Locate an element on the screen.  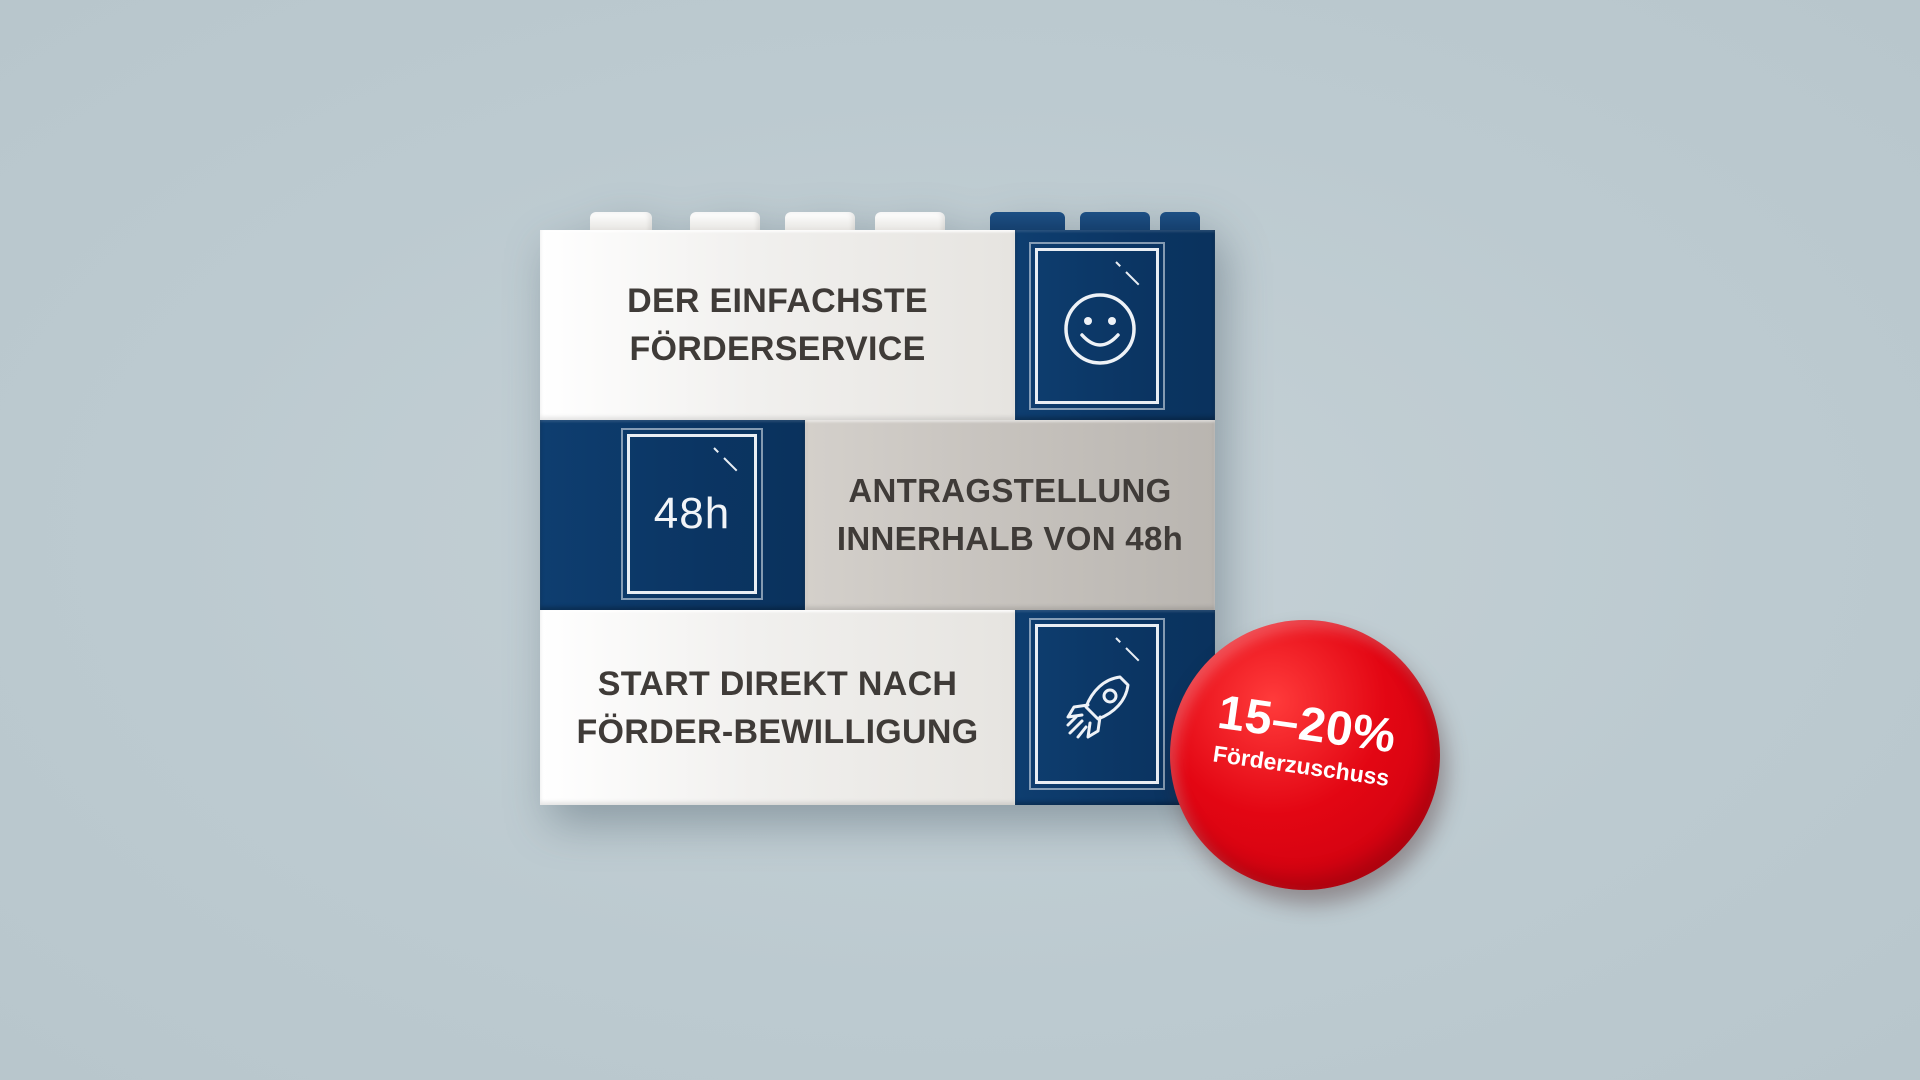
icon-frame-smiley is located at coordinates (1097, 326).